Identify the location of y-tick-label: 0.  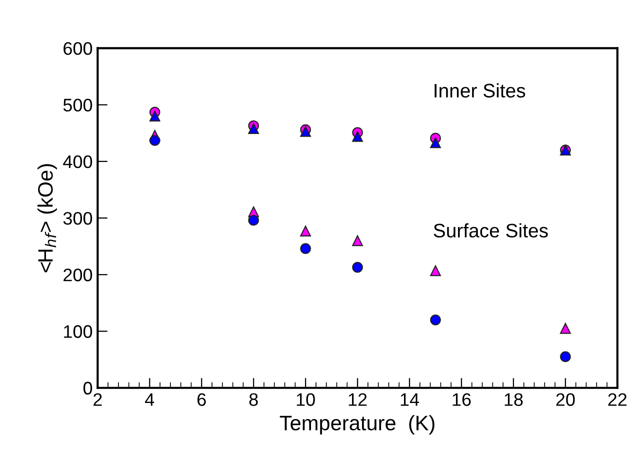
(87, 388).